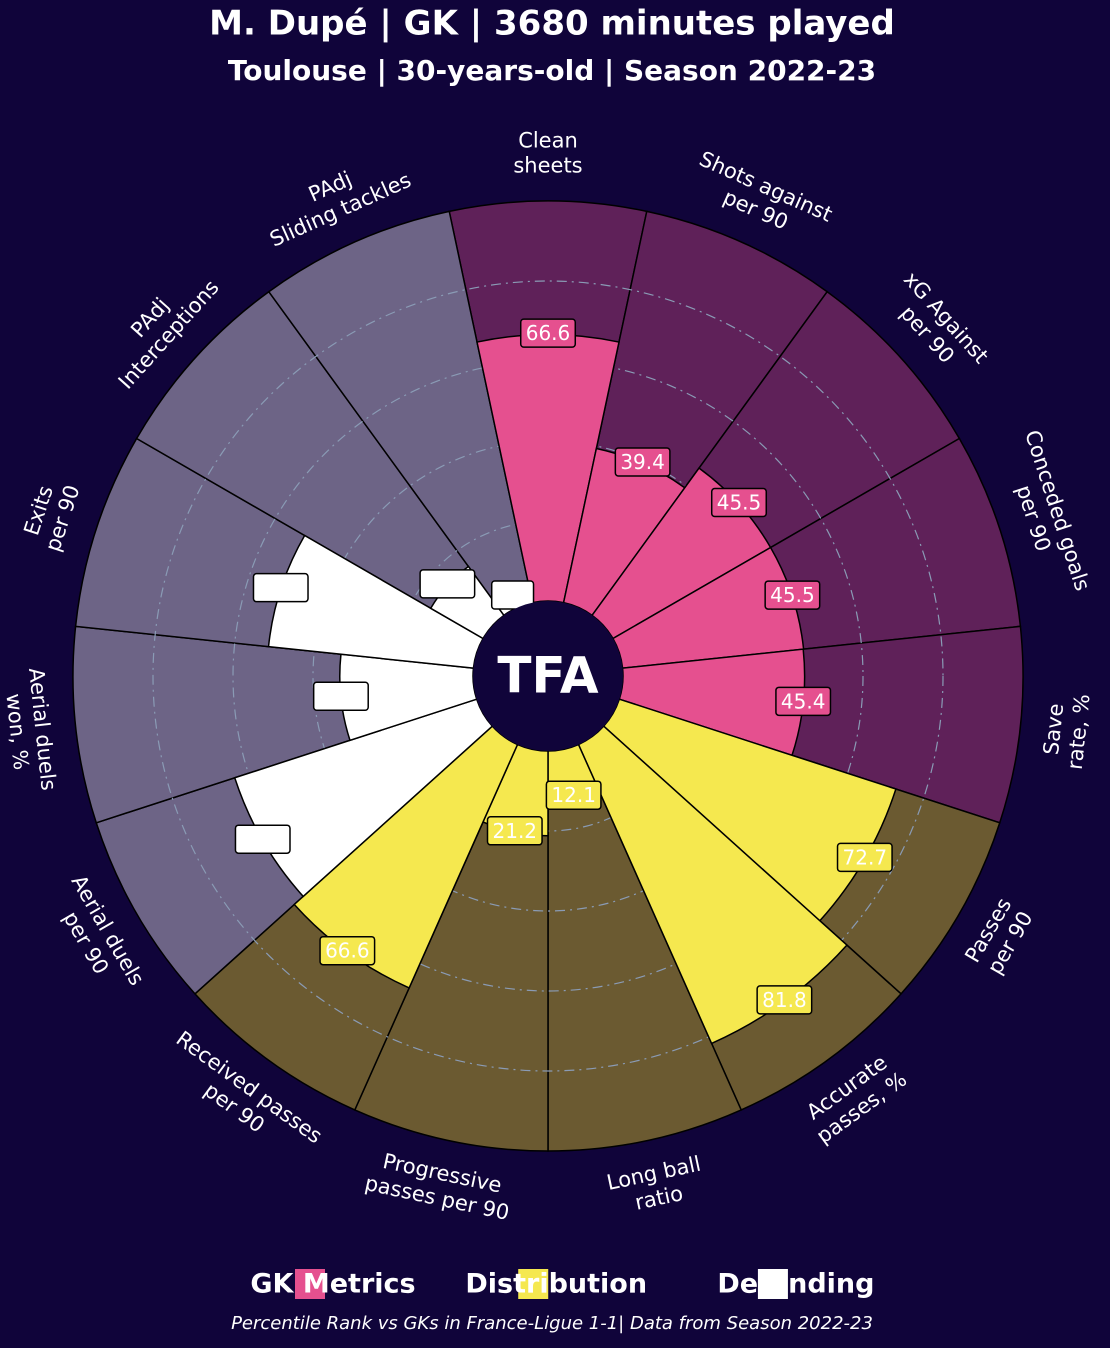 Image resolution: width=1110 pixels, height=1348 pixels. Describe the element at coordinates (552, 24) in the screenshot. I see `chart-title: M. Dupé | GK | 3680 minutes played` at that location.